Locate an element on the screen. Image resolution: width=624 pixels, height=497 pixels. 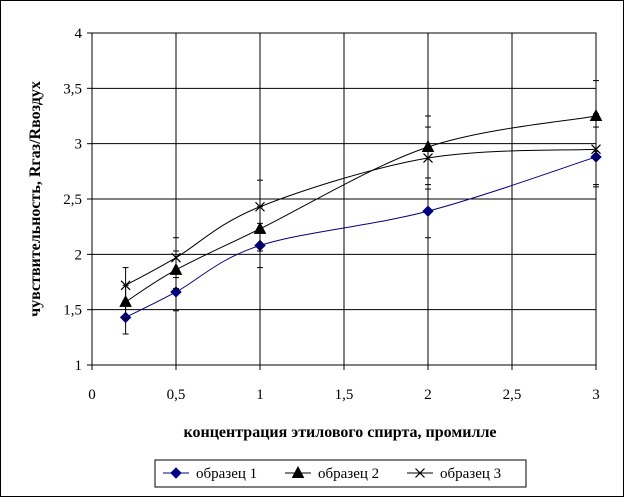
y-tick-label: 2 is located at coordinates (79, 255).